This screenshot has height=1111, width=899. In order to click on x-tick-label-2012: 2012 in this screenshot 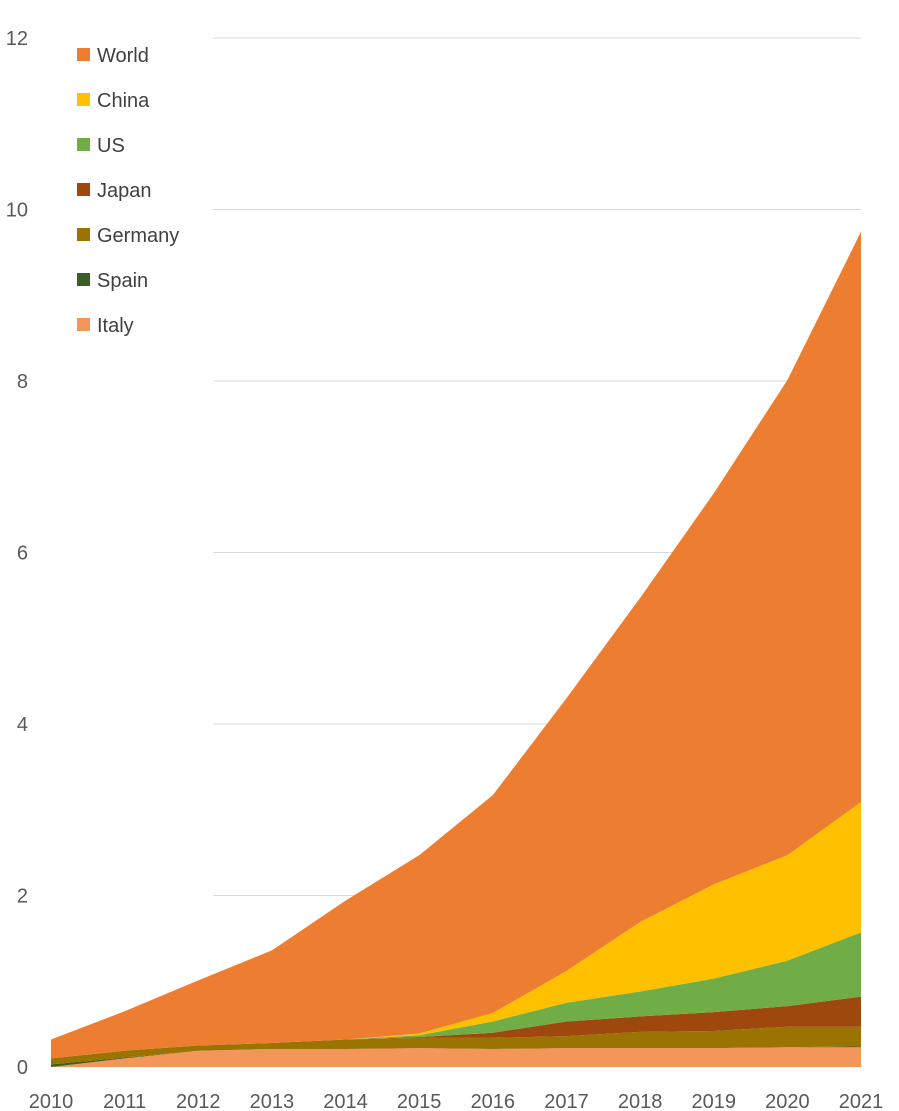, I will do `click(198, 1101)`.